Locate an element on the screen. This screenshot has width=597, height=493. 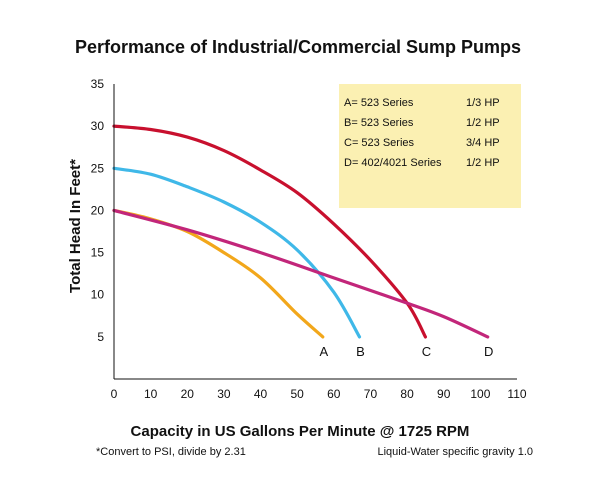
x-tick-label: 50 is located at coordinates (298, 394).